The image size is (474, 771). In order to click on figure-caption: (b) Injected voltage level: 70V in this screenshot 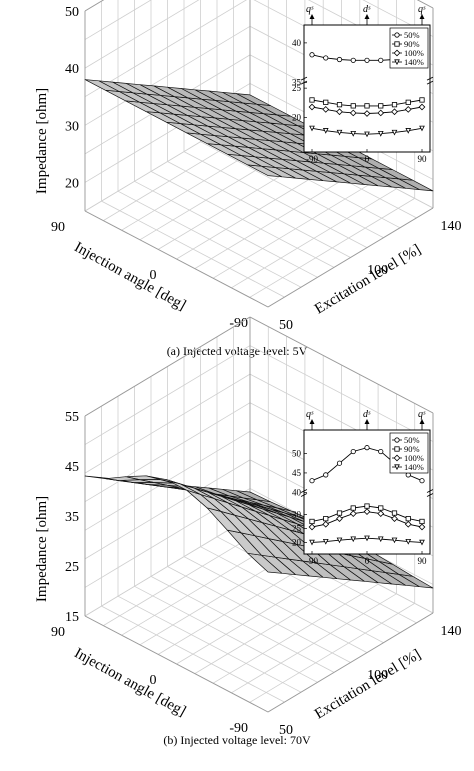, I will do `click(237, 740)`.